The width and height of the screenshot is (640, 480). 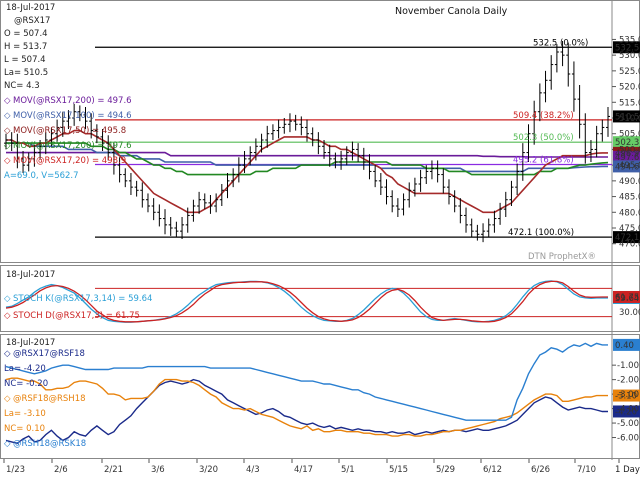 What do you see at coordinates (306, 301) in the screenshot?
I see `stoch-line` at bounding box center [306, 301].